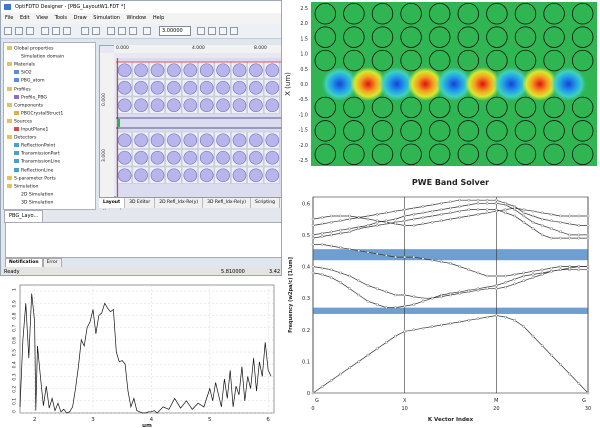 The width and height of the screenshot is (600, 428). I want to click on pointer-icon, so click(111, 31).